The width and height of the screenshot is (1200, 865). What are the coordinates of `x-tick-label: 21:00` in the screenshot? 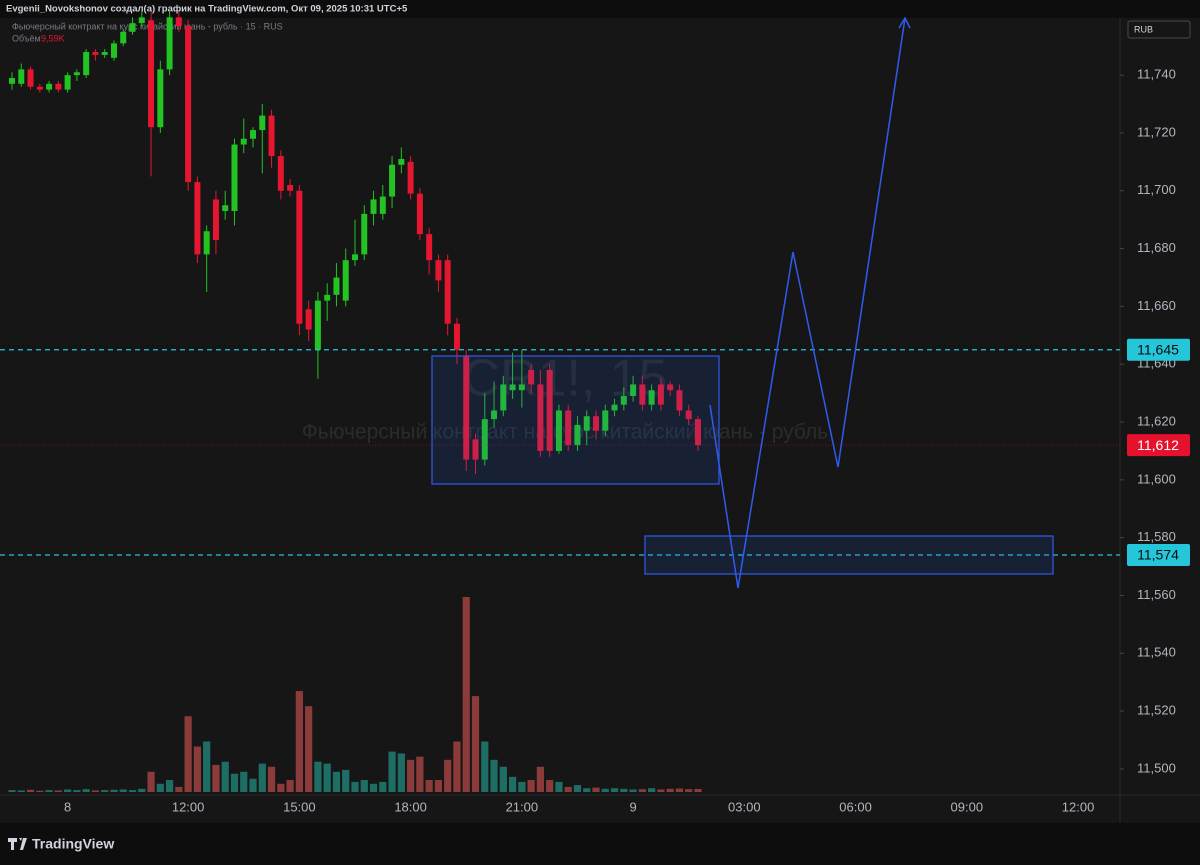 It's located at (522, 806).